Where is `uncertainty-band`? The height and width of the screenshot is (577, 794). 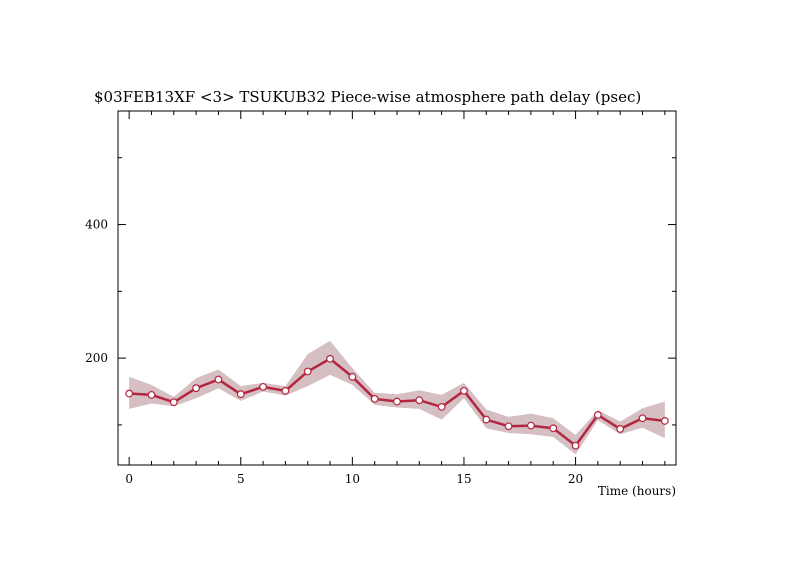 uncertainty-band is located at coordinates (397, 397).